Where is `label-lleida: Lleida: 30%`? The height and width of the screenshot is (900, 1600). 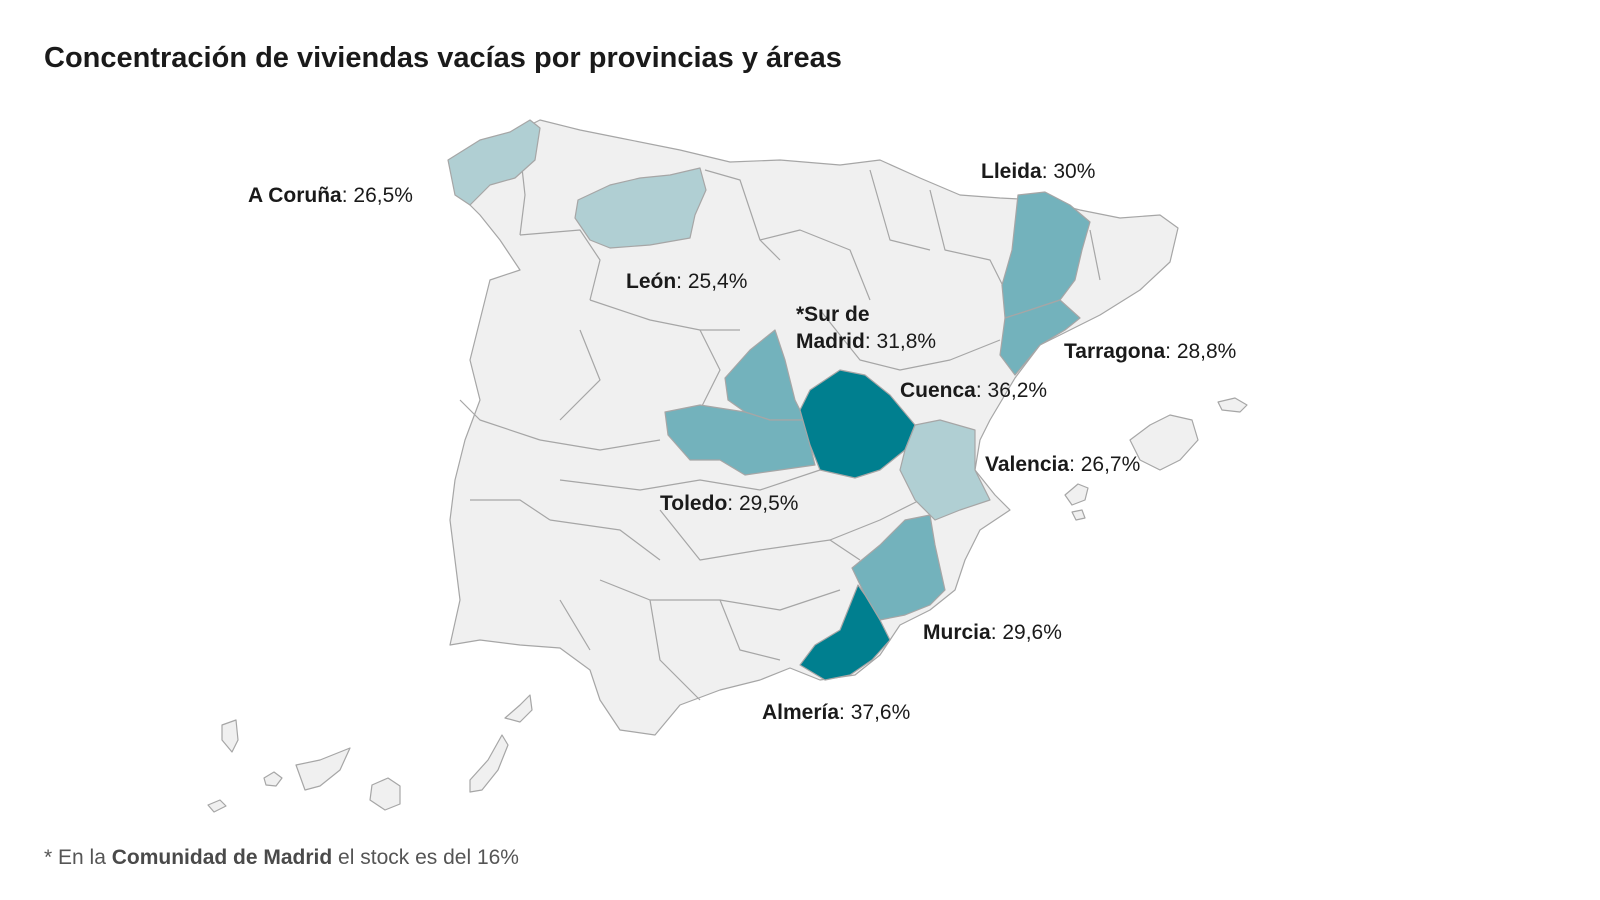
label-lleida: Lleida: 30% is located at coordinates (1038, 171).